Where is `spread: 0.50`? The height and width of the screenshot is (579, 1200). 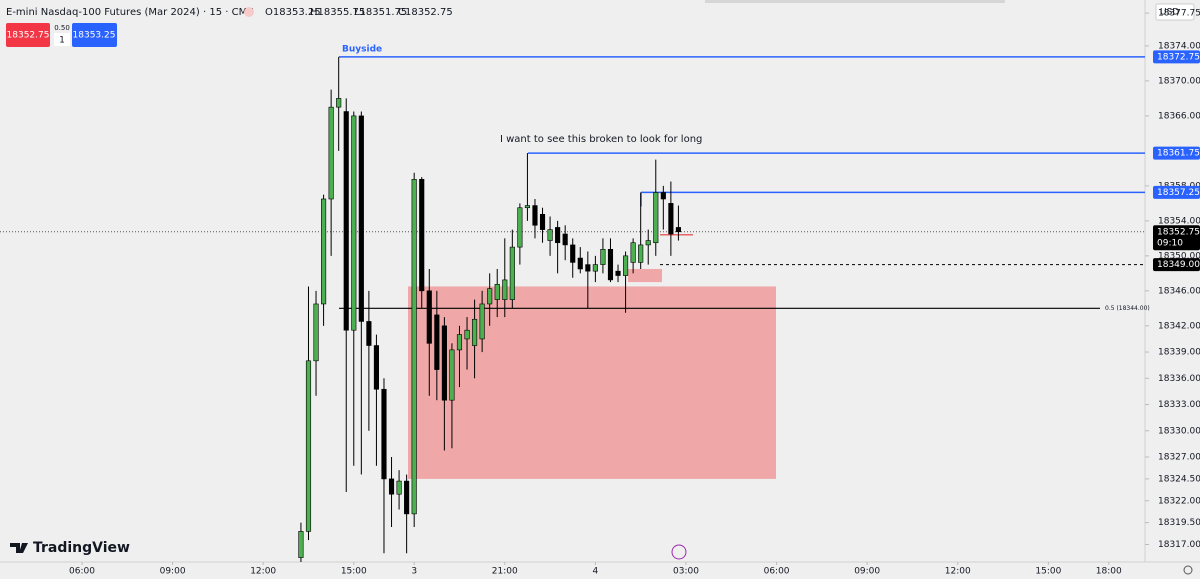
spread: 0.50 is located at coordinates (62, 28).